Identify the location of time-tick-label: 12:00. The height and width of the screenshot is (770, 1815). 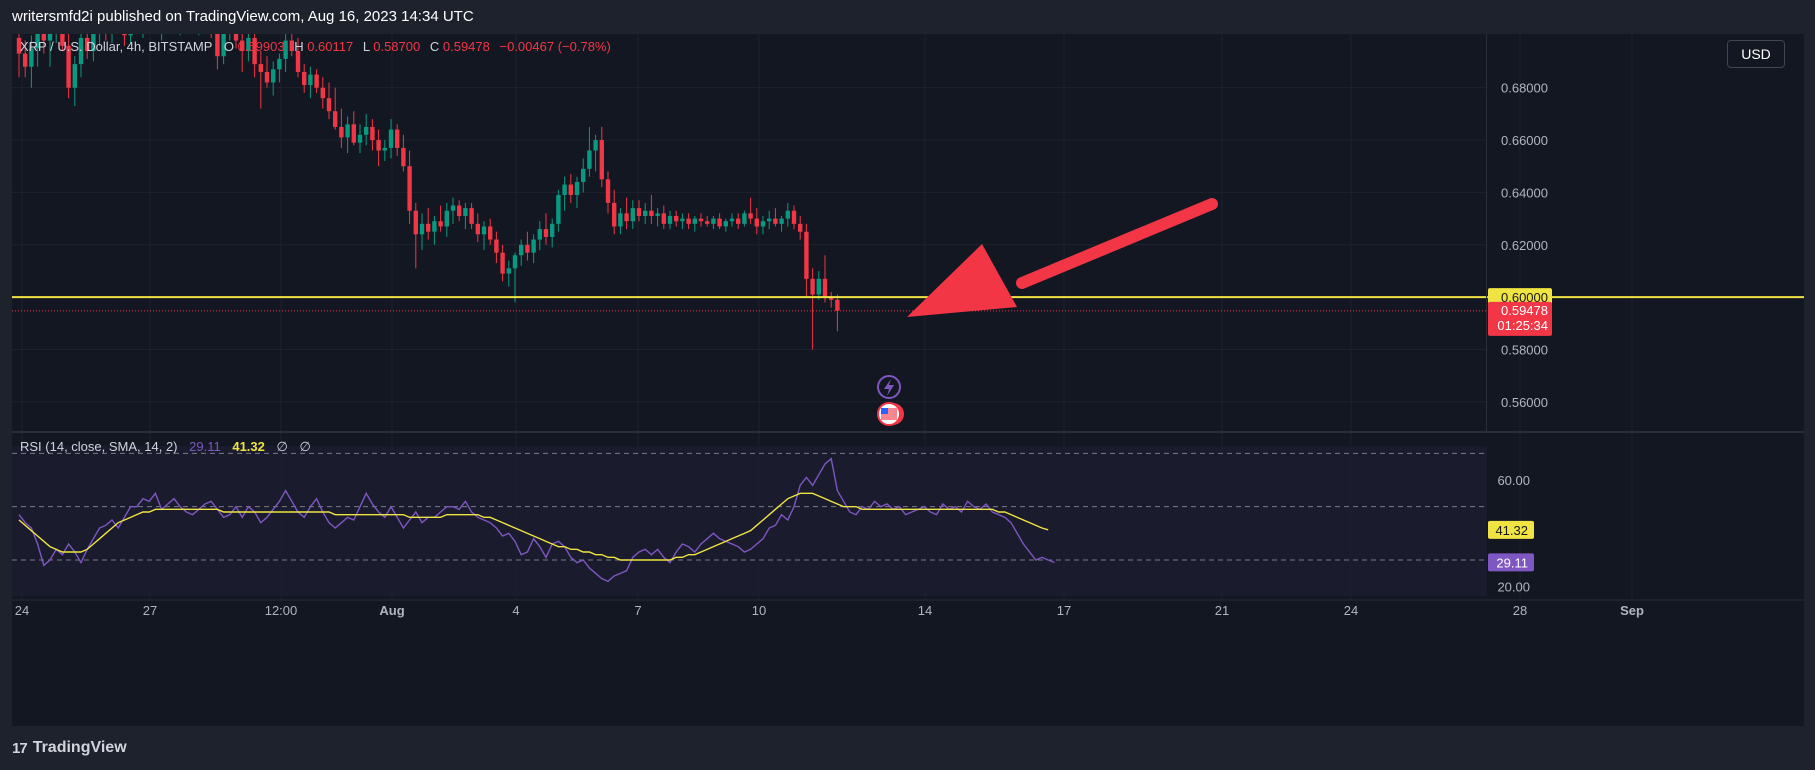
(281, 610).